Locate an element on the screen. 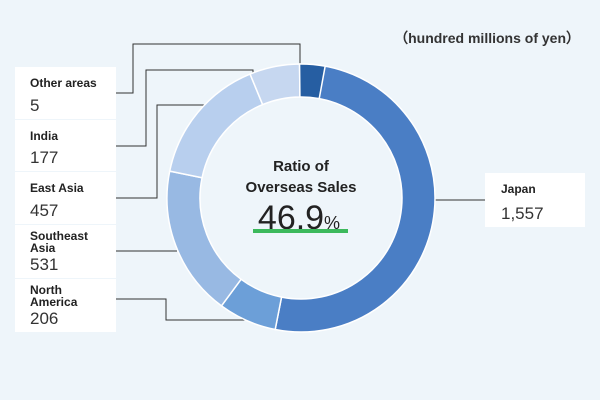 Image resolution: width=600 pixels, height=400 pixels. center-label: Ratio of Overseas Sales 46.9 % is located at coordinates (301, 197).